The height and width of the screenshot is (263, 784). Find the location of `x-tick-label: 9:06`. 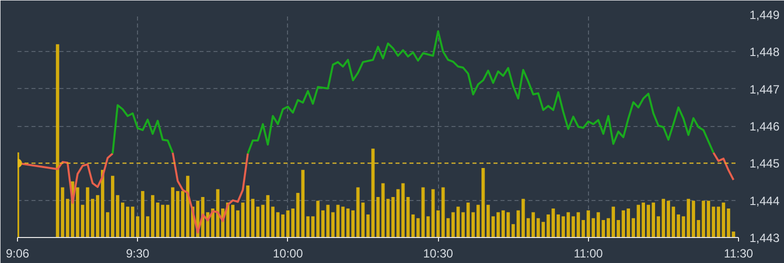

x-tick-label: 9:06 is located at coordinates (18, 253).